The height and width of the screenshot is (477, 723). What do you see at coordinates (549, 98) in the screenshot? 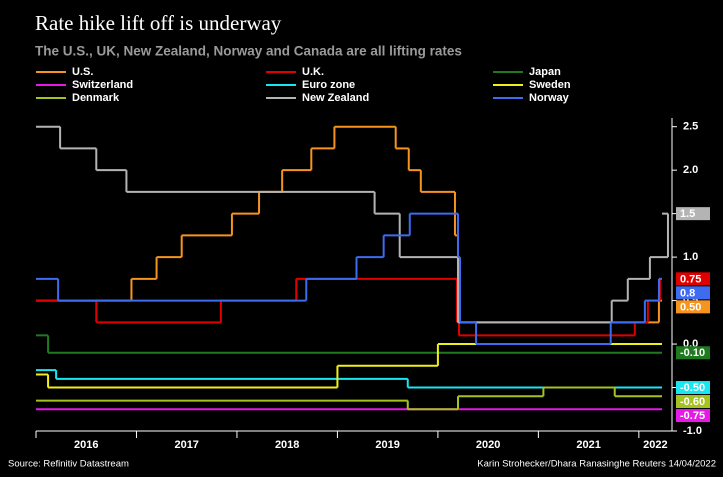
I see `legend-label: Norway` at bounding box center [549, 98].